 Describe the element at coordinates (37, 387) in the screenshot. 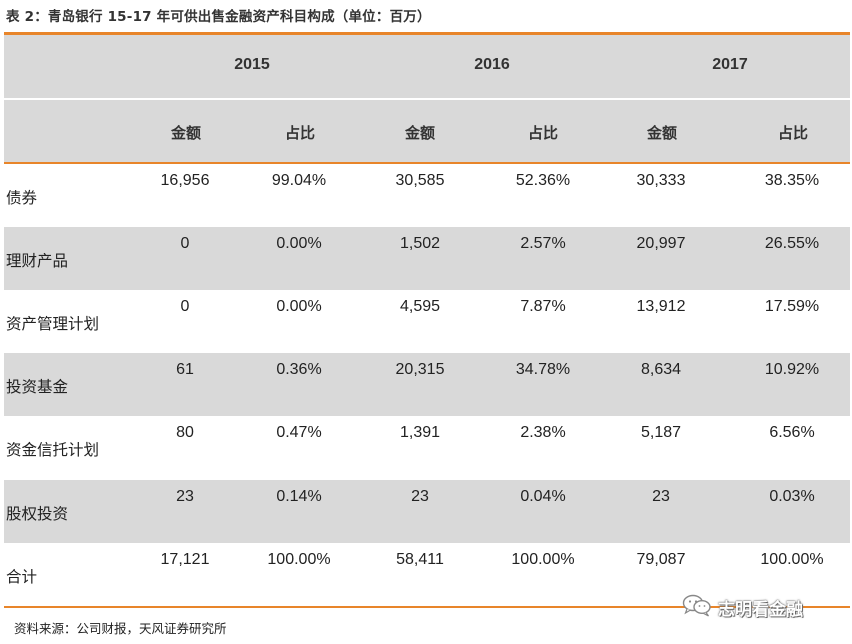

I see `row-label: 投资基金` at that location.